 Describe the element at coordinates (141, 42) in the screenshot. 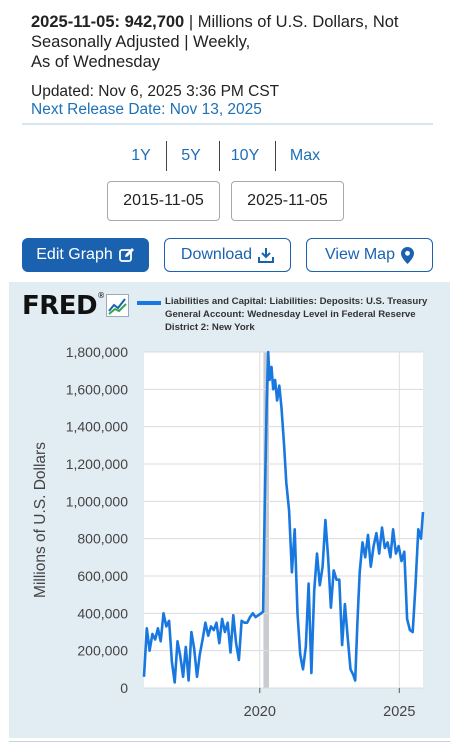

I see `units-line-2: Seasonally Adjusted | Weekly,` at that location.